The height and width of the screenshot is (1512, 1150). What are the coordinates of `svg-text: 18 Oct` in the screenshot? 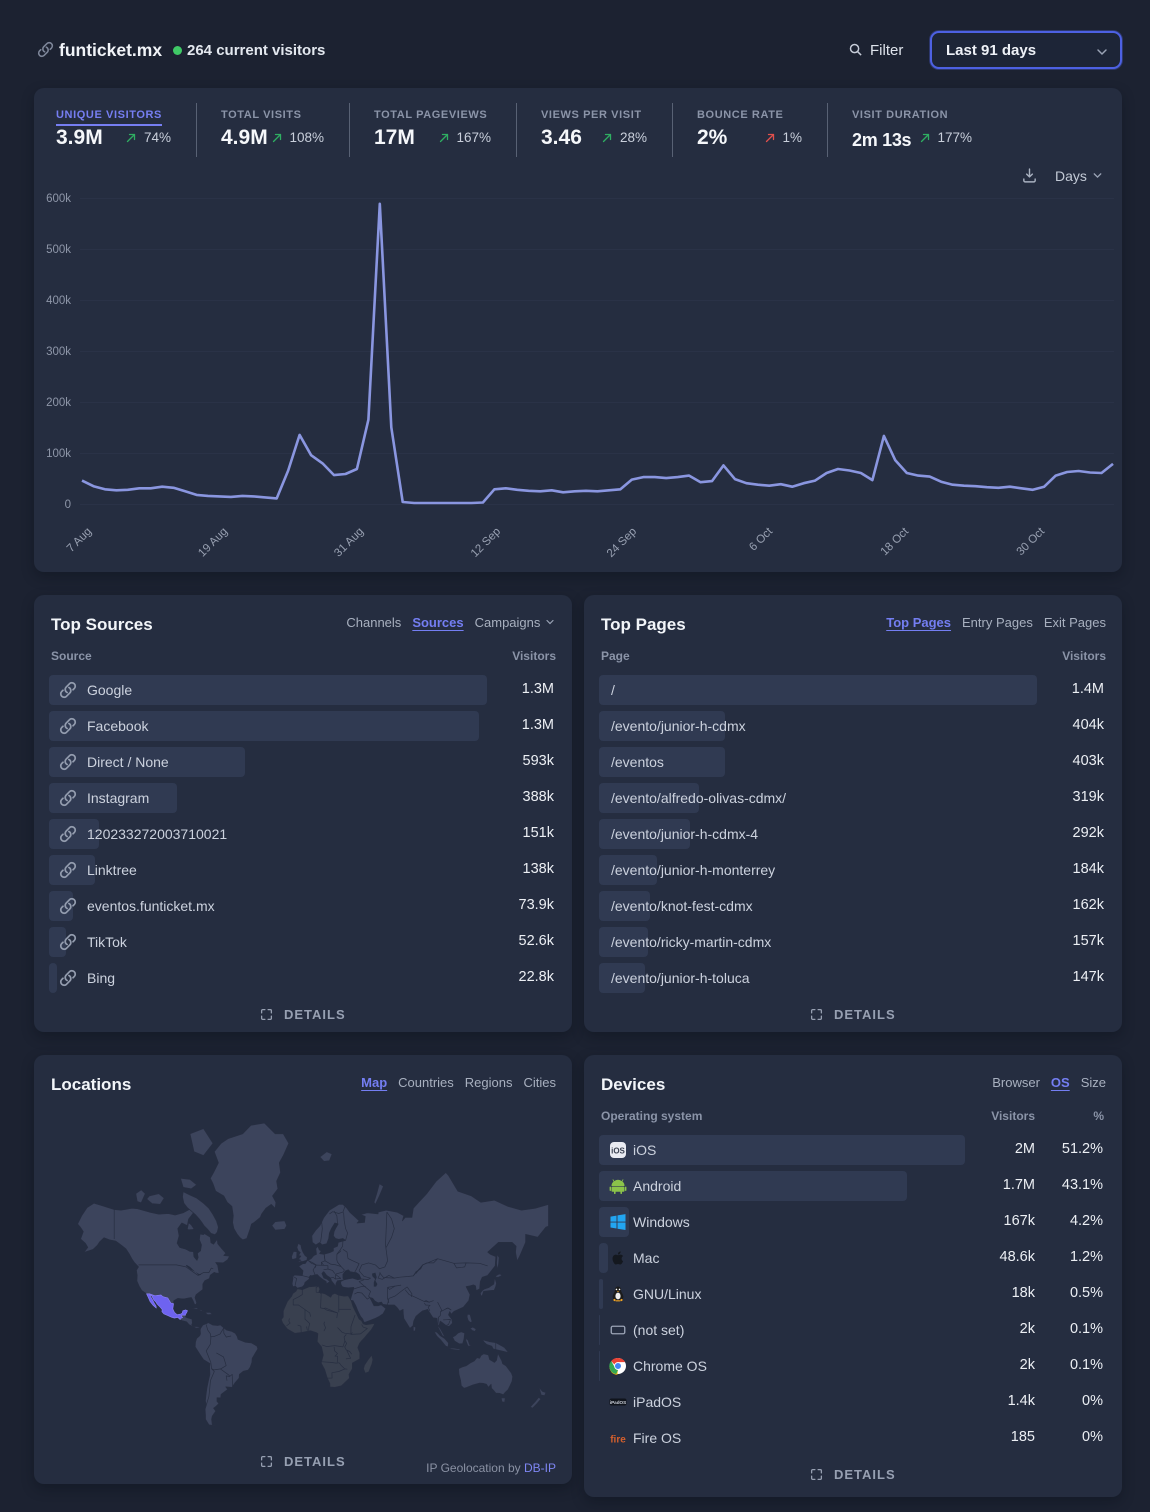 It's located at (895, 541).